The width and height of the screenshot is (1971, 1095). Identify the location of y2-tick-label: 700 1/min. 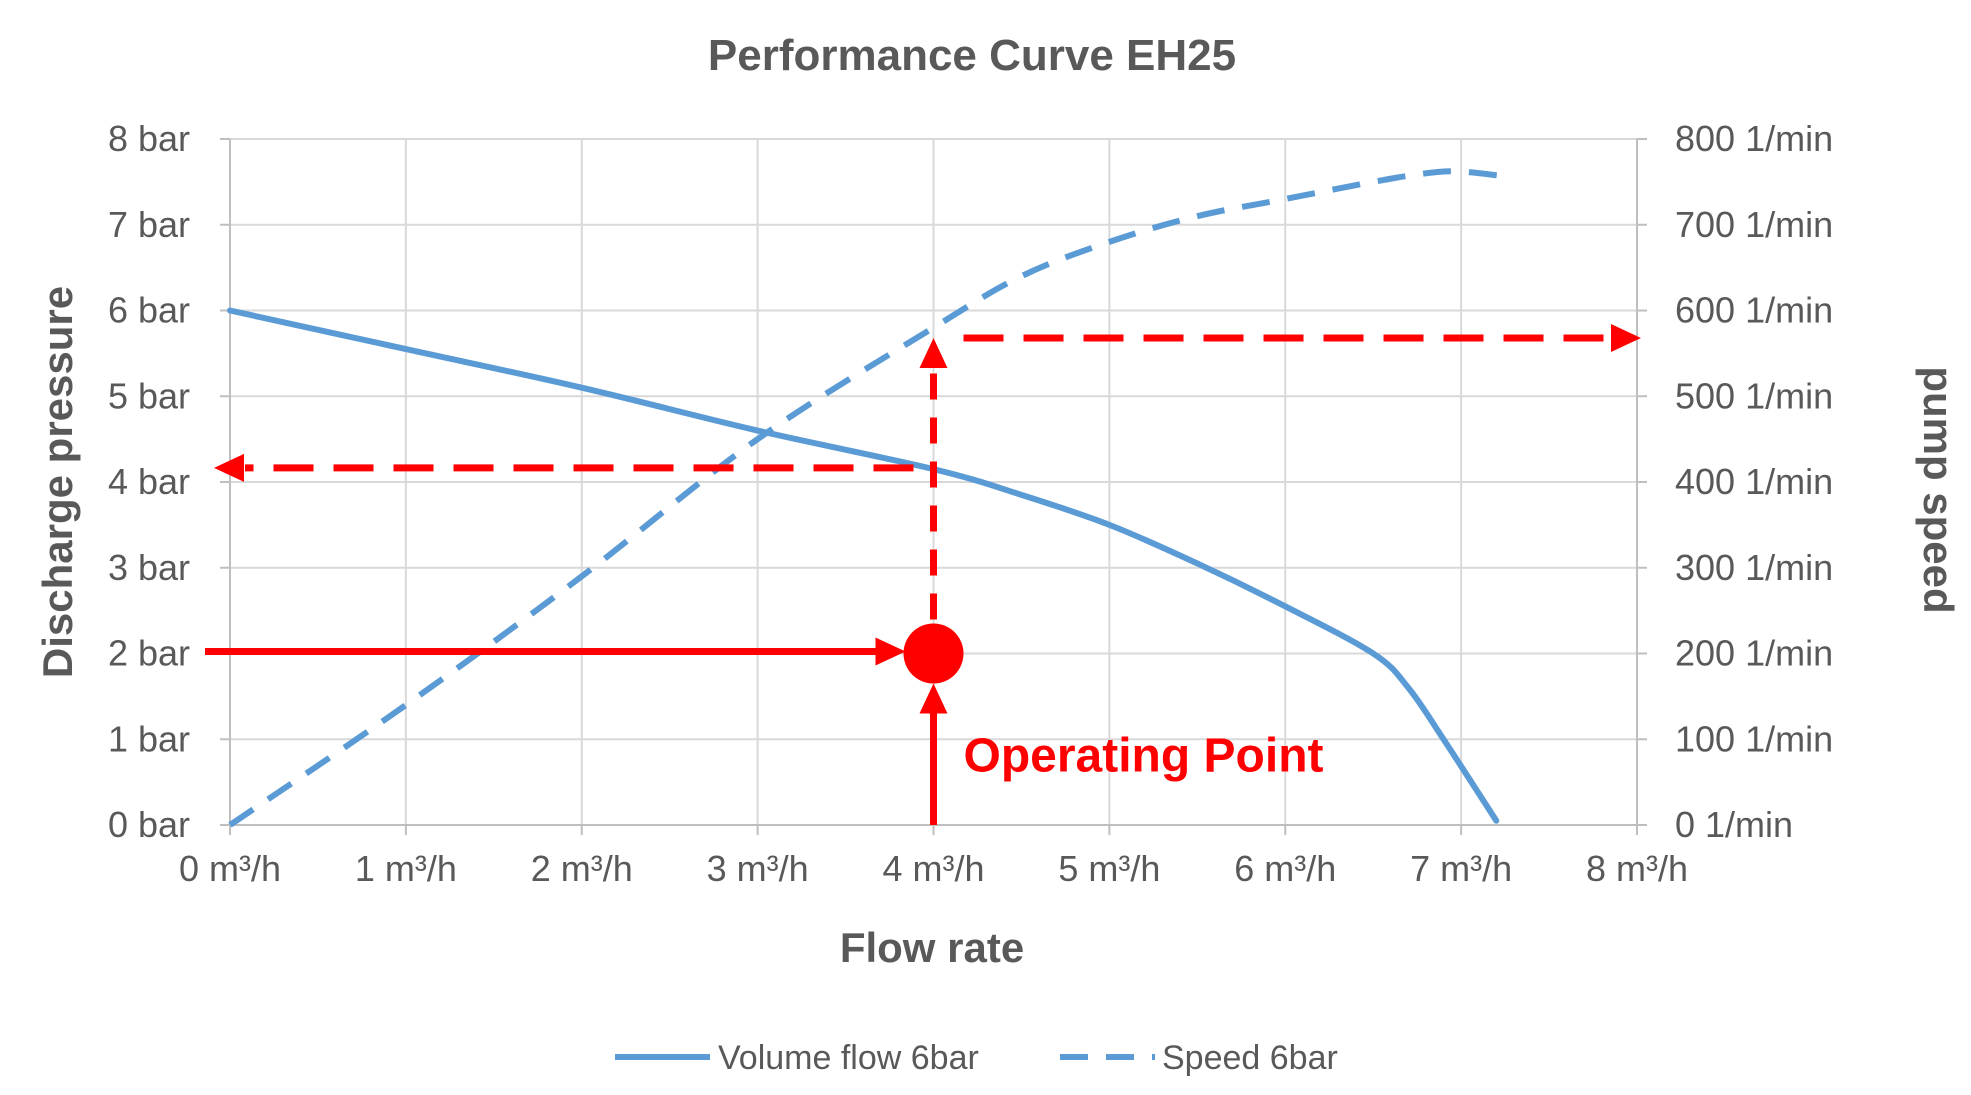
(1754, 224).